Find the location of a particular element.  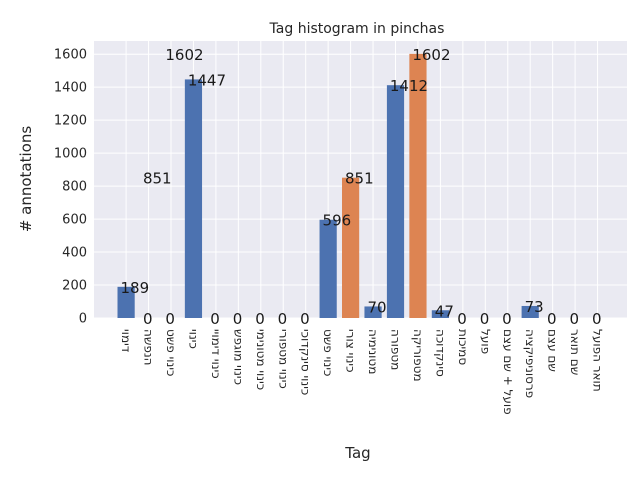

x-tick-label: כינוי is located at coordinates (193, 339).